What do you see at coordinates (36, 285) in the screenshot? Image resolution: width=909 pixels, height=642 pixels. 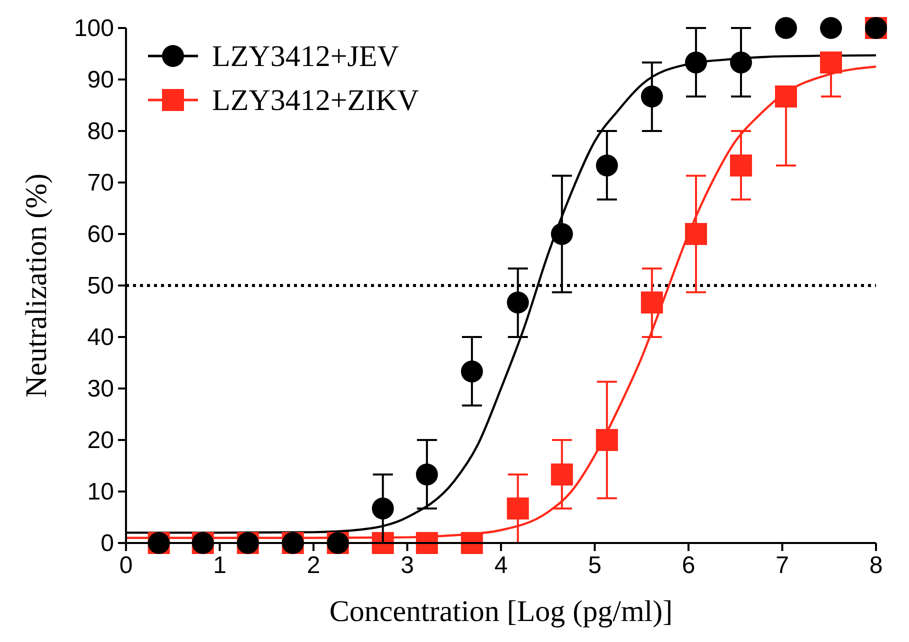 I see `y-axis-title: Neutralization (%)` at bounding box center [36, 285].